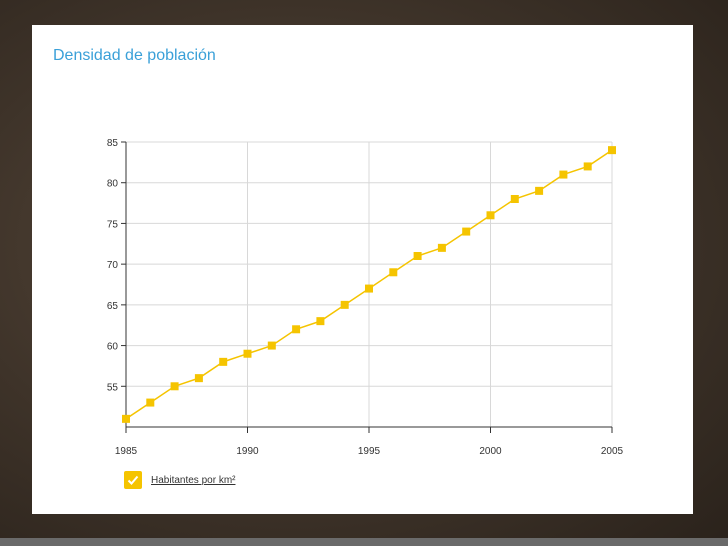 The image size is (728, 546). What do you see at coordinates (113, 306) in the screenshot?
I see `y-tick-label: 65` at bounding box center [113, 306].